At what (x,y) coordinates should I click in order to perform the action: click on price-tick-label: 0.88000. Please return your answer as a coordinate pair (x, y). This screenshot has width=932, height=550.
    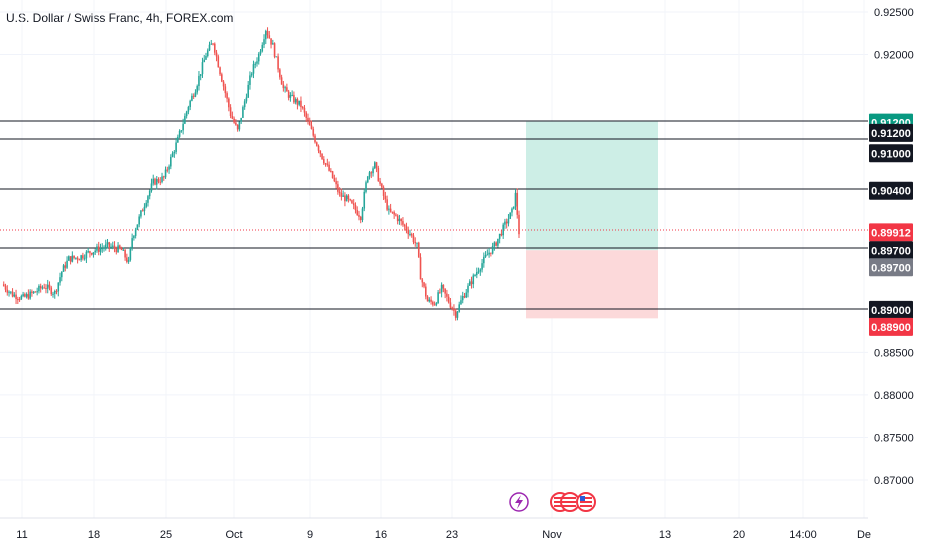
    Looking at the image, I should click on (894, 396).